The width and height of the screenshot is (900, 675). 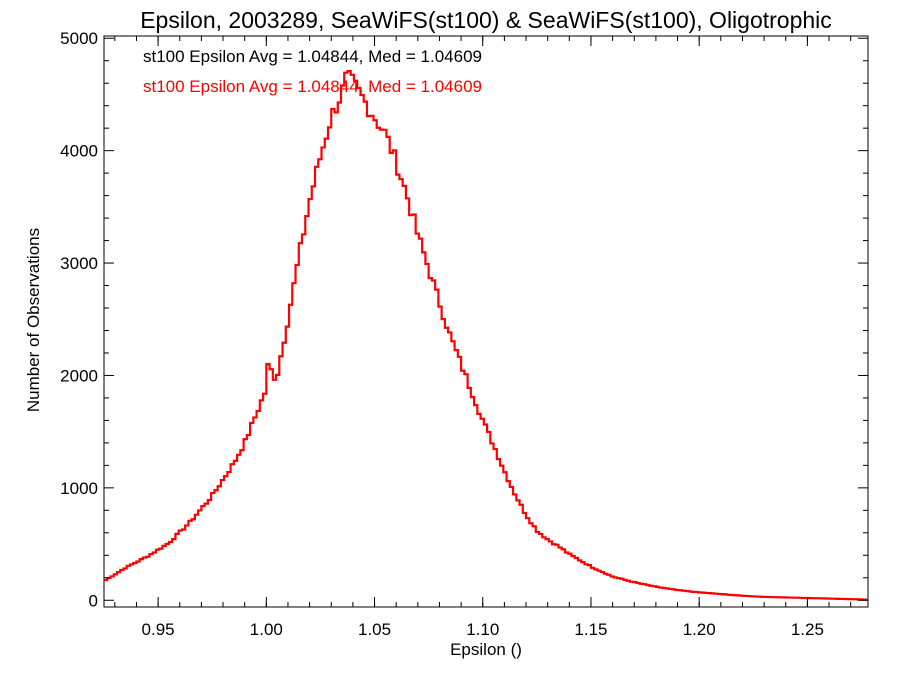 What do you see at coordinates (79, 151) in the screenshot?
I see `y-tick-label: 4000` at bounding box center [79, 151].